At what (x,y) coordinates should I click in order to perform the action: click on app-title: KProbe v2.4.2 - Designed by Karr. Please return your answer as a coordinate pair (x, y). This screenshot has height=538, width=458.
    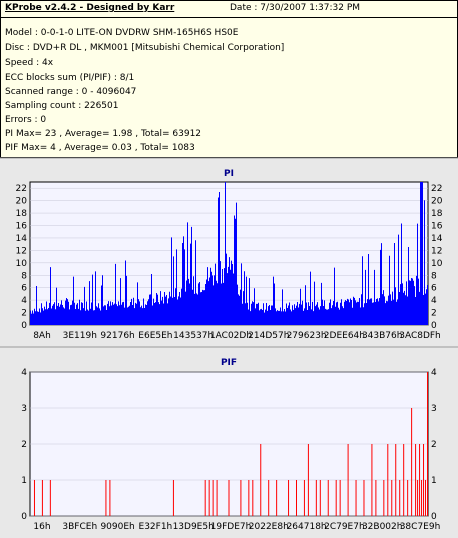
    Looking at the image, I should click on (90, 8).